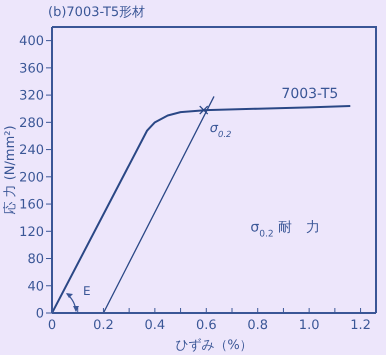 The height and width of the screenshot is (355, 386). I want to click on x-tick-label: 0.8, so click(257, 326).